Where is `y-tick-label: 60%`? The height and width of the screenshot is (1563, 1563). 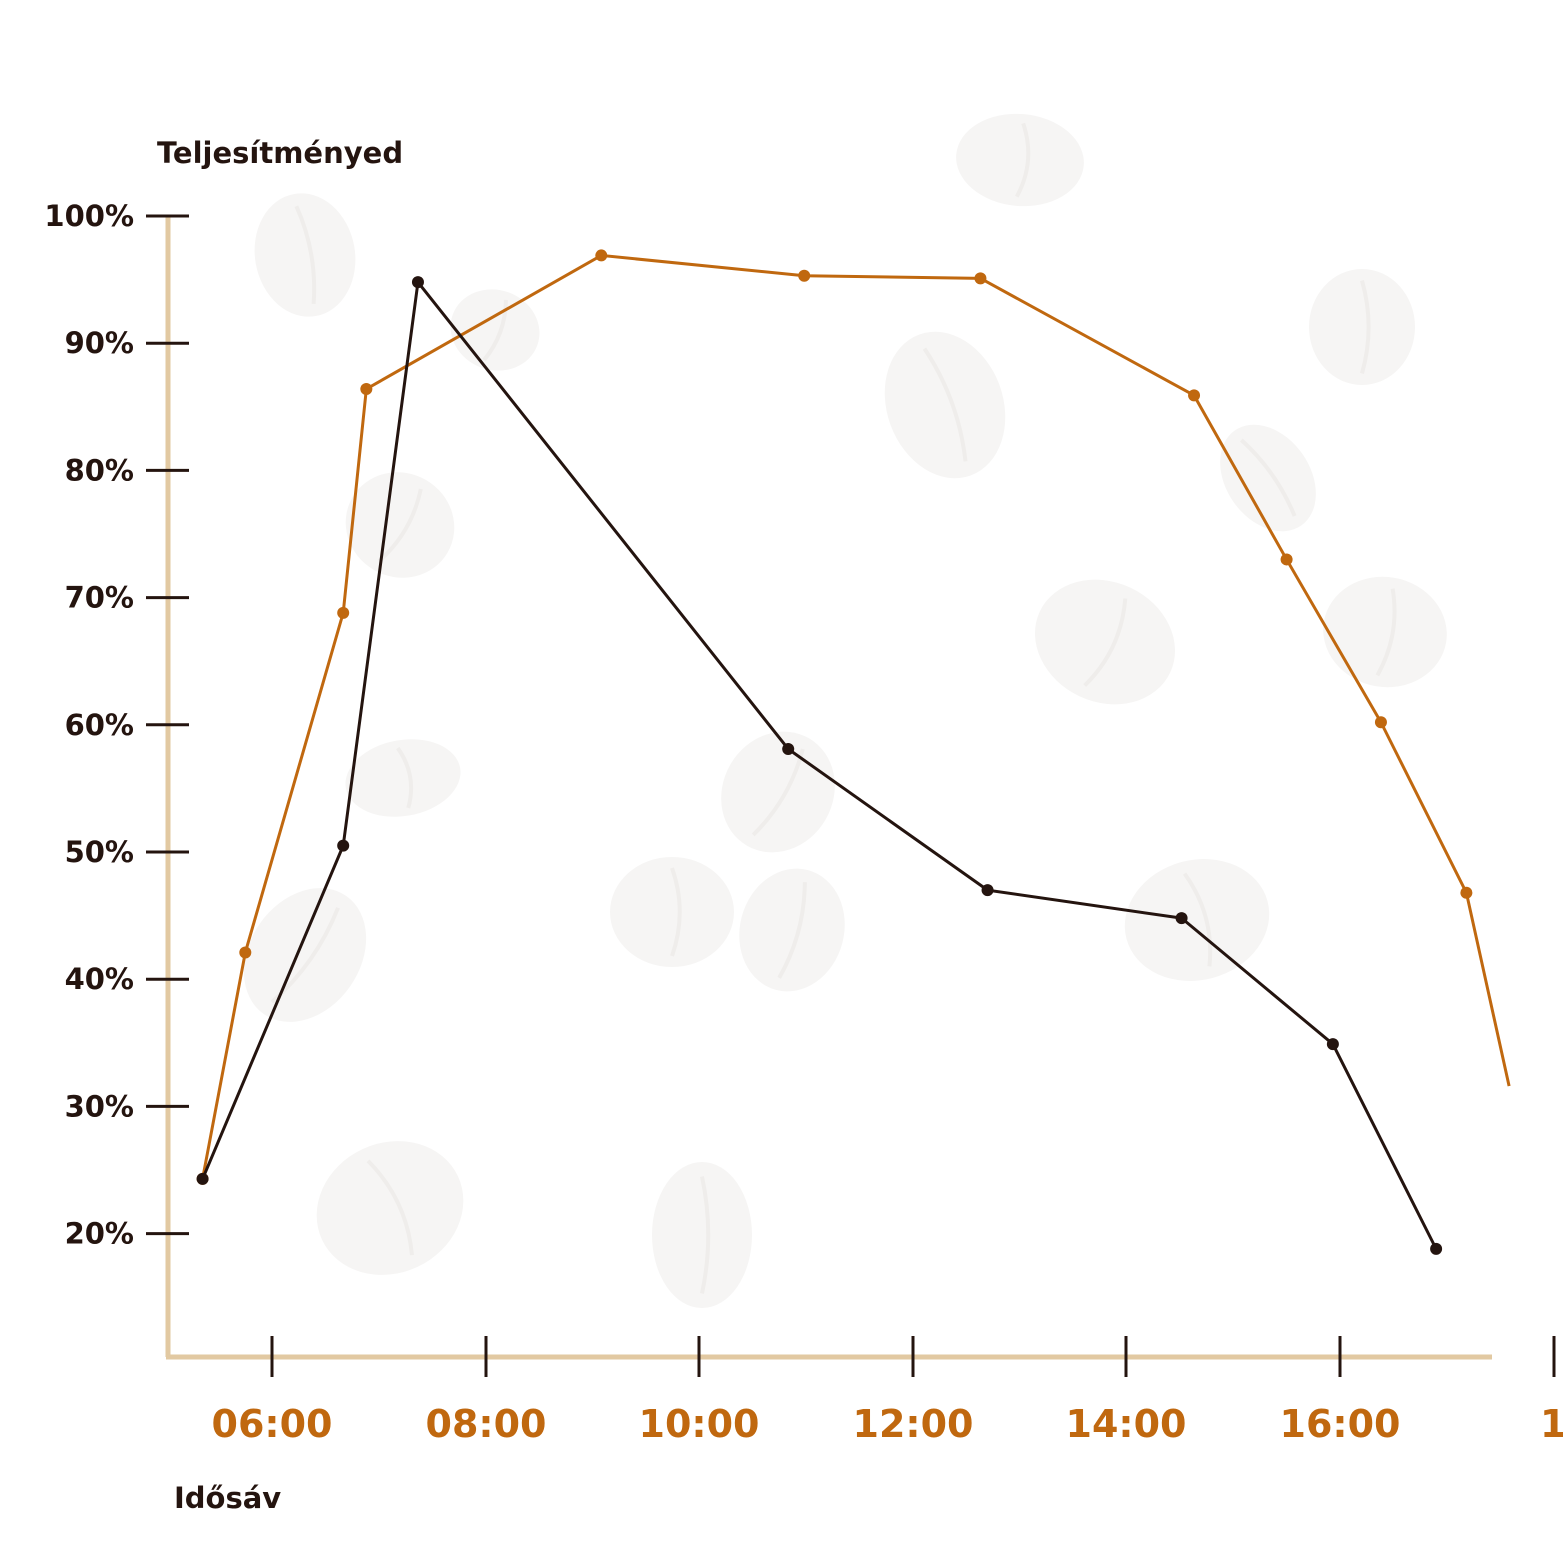 y-tick-label: 60% is located at coordinates (99, 725).